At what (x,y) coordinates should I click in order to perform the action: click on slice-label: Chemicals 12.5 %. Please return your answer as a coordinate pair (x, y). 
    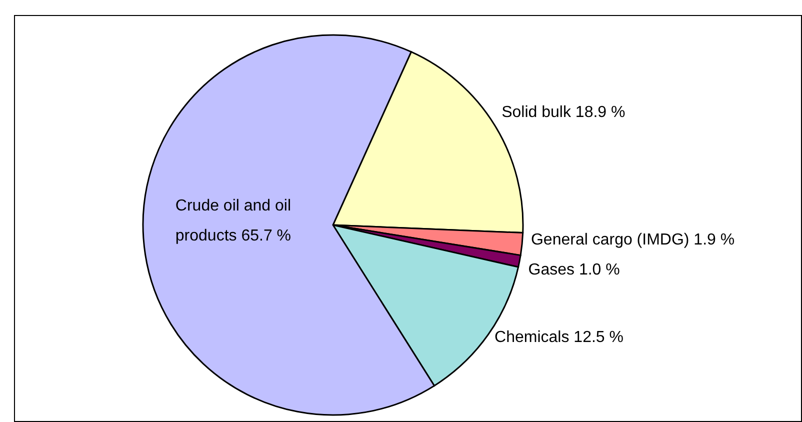
    Looking at the image, I should click on (559, 337).